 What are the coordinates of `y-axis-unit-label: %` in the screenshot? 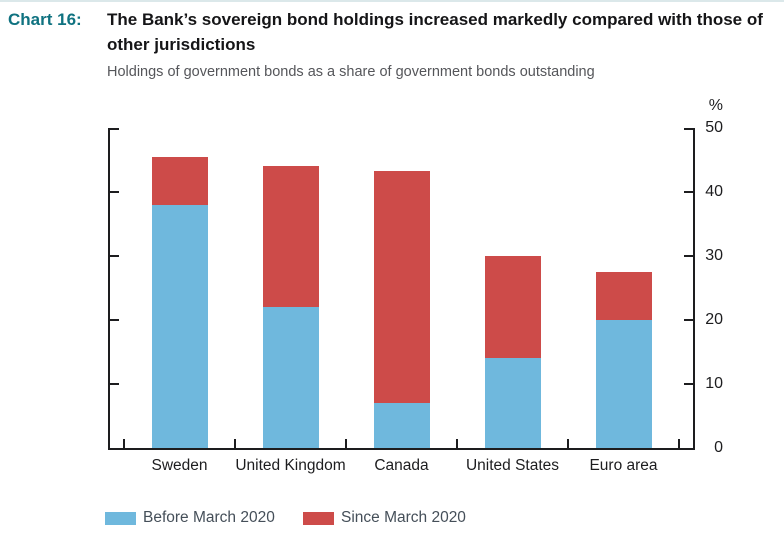 It's located at (715, 105).